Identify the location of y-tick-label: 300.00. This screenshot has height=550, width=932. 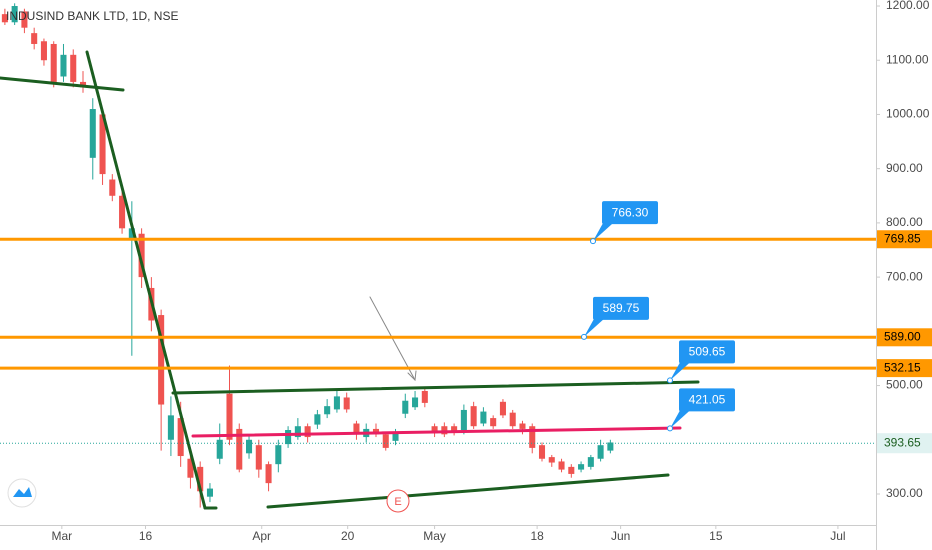
(904, 493).